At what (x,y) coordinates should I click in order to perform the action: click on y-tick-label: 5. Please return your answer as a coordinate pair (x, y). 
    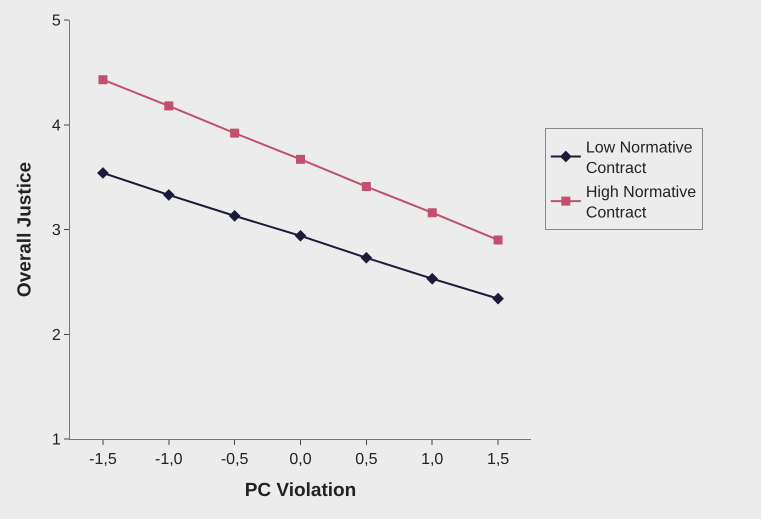
    Looking at the image, I should click on (56, 21).